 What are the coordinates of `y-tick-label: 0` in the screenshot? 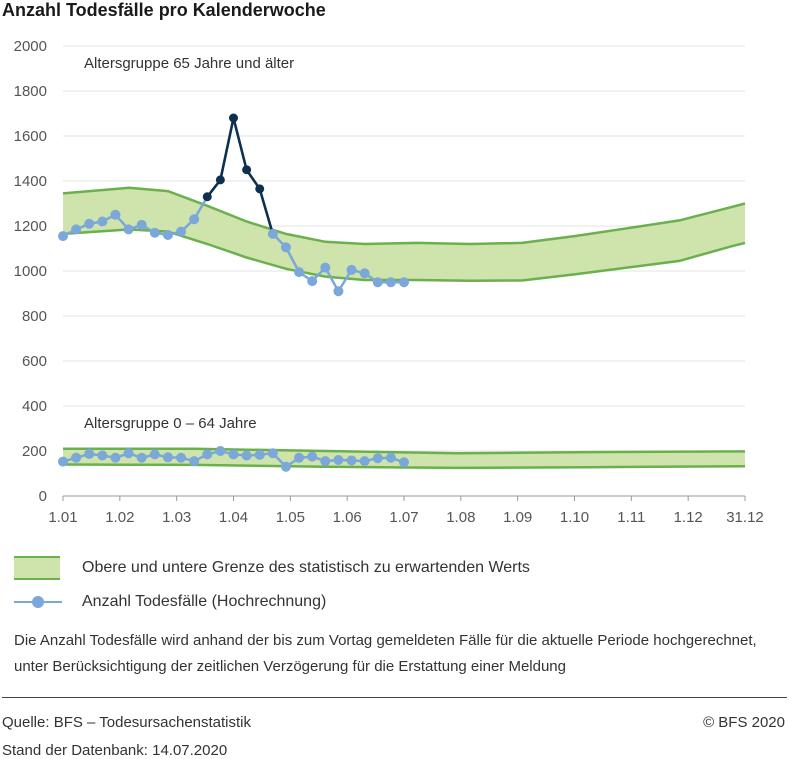 It's located at (43, 496).